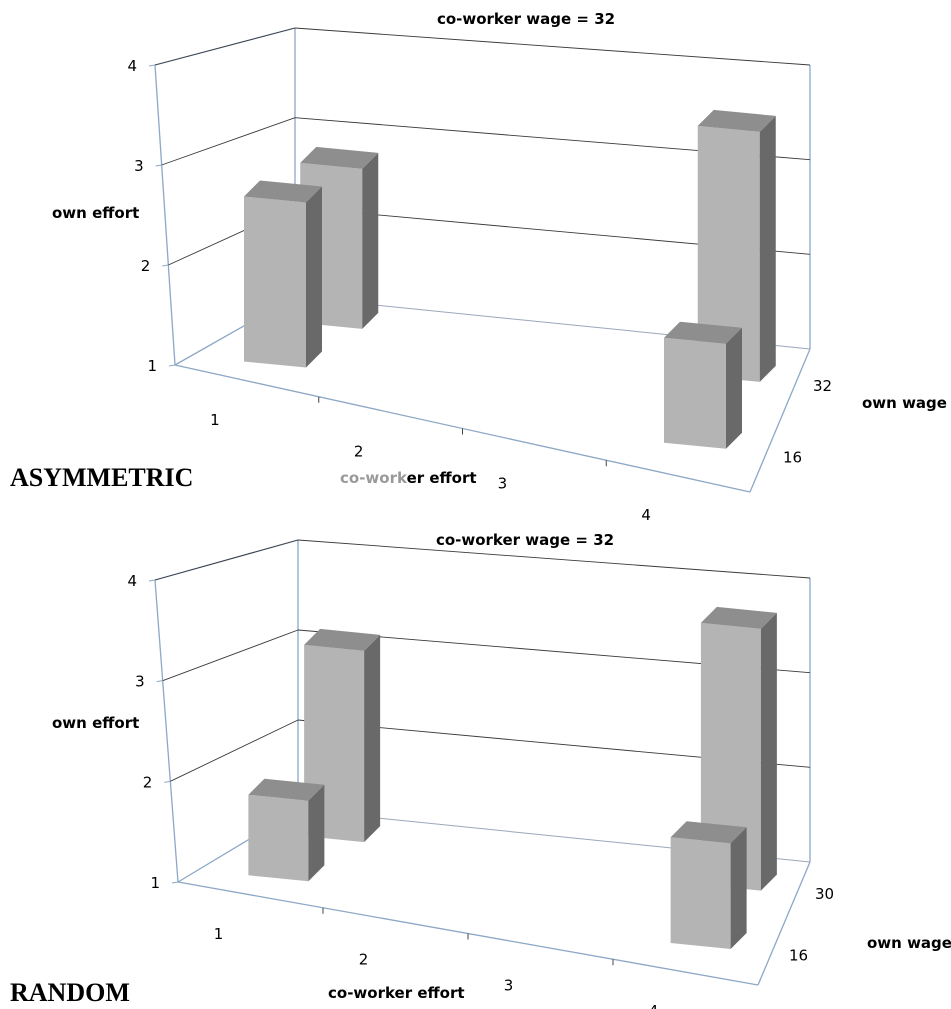  I want to click on bar-side-x1-z32, so click(370, 240).